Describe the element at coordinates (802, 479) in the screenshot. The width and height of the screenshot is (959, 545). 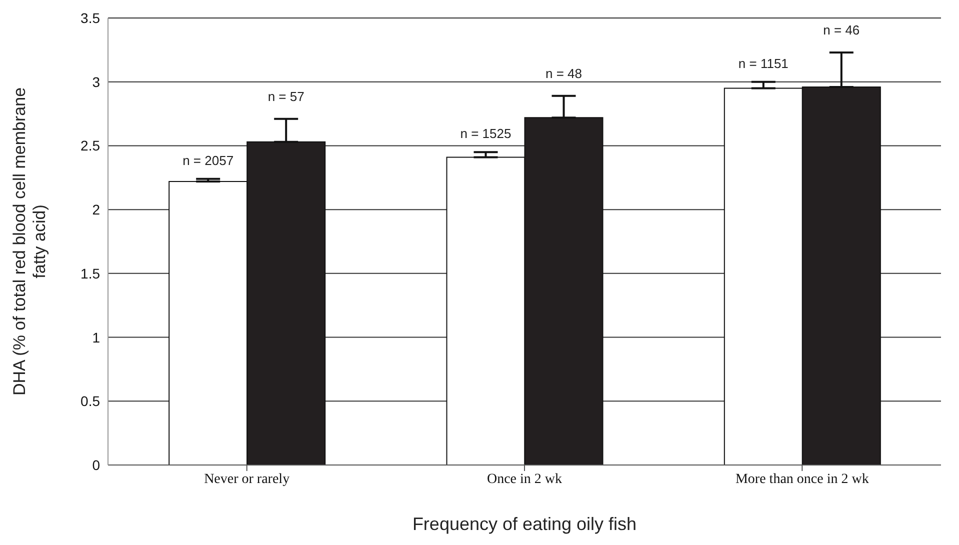
I see `x-tick-label: More than once in 2 wk` at that location.